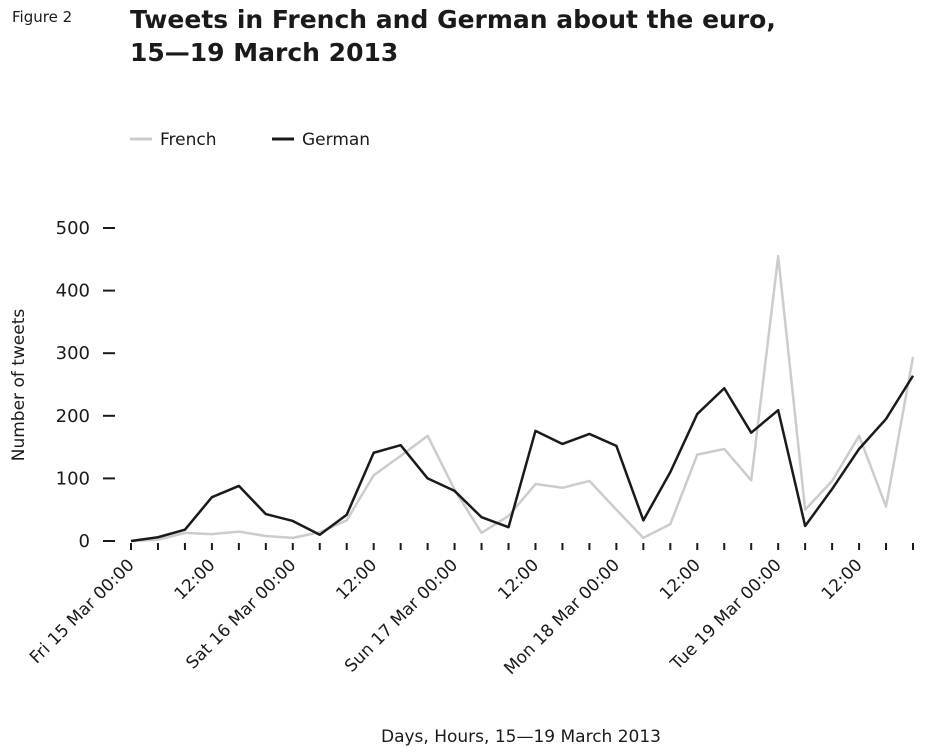 This screenshot has width=937, height=752. What do you see at coordinates (82, 611) in the screenshot?
I see `x-tick-label: Fri 15 Mar 00:00` at bounding box center [82, 611].